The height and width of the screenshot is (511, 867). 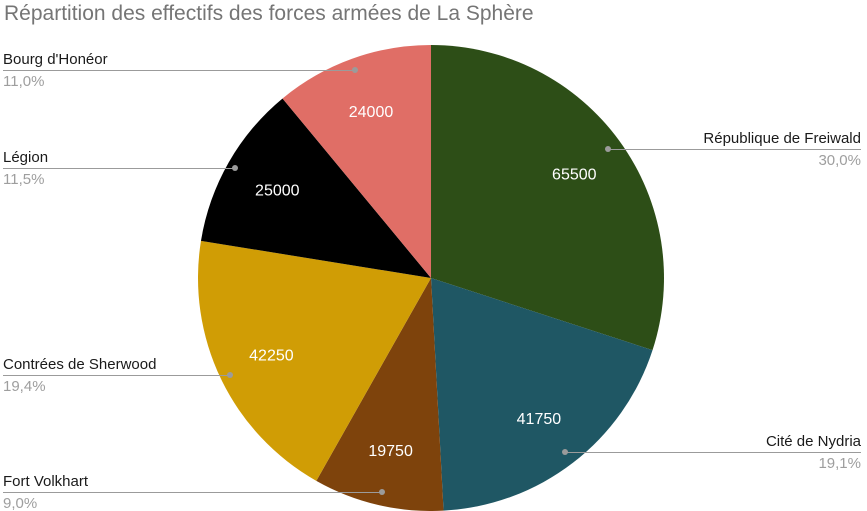 I want to click on callout-leader-line: République de Freiwald, so click(x=733, y=141).